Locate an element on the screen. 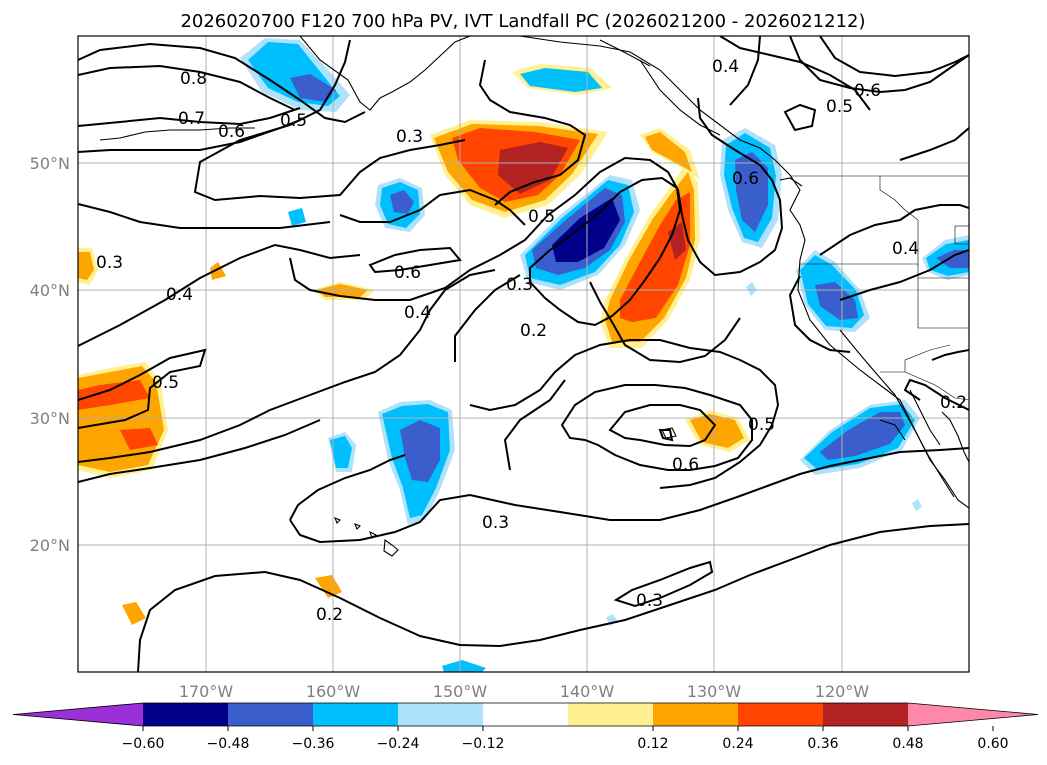 This screenshot has width=1047, height=765. lat-label: 30°N is located at coordinates (50, 418).